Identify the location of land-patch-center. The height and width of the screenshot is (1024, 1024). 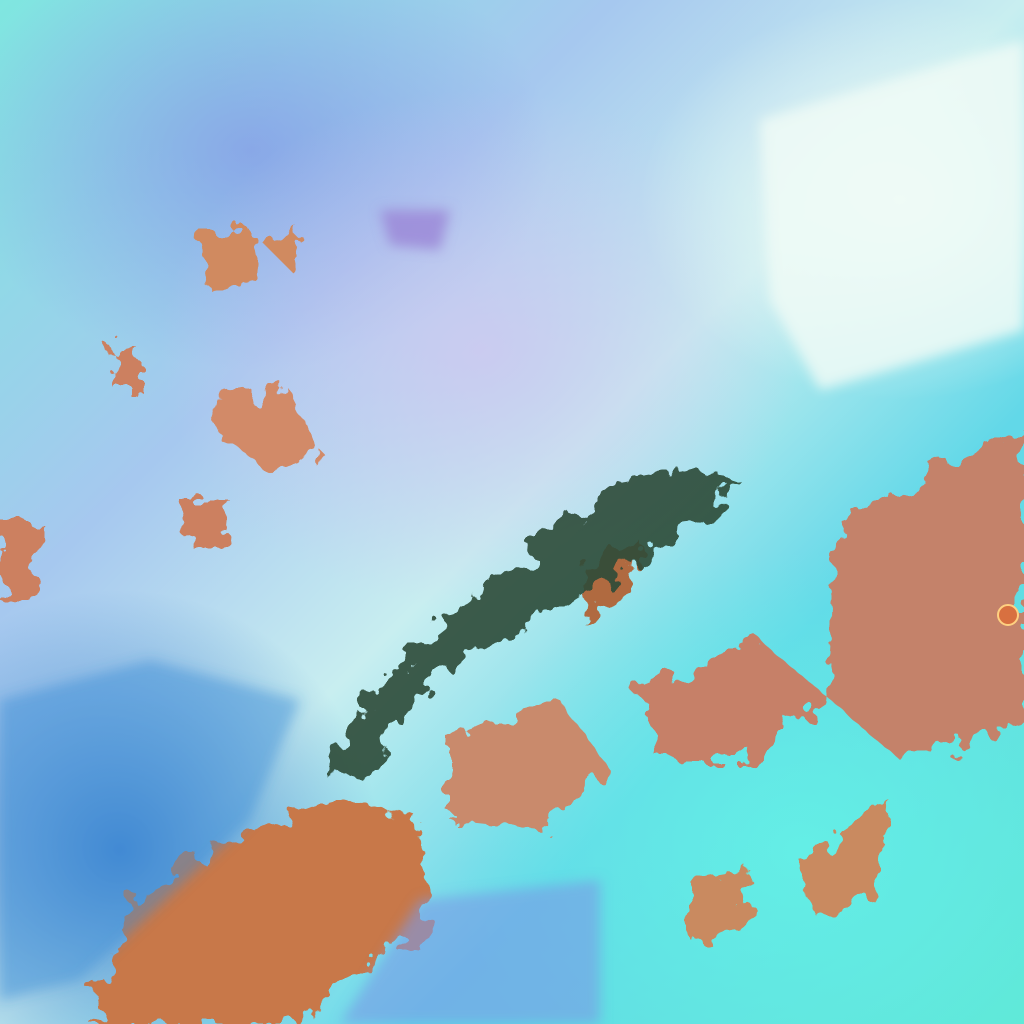
(530, 765).